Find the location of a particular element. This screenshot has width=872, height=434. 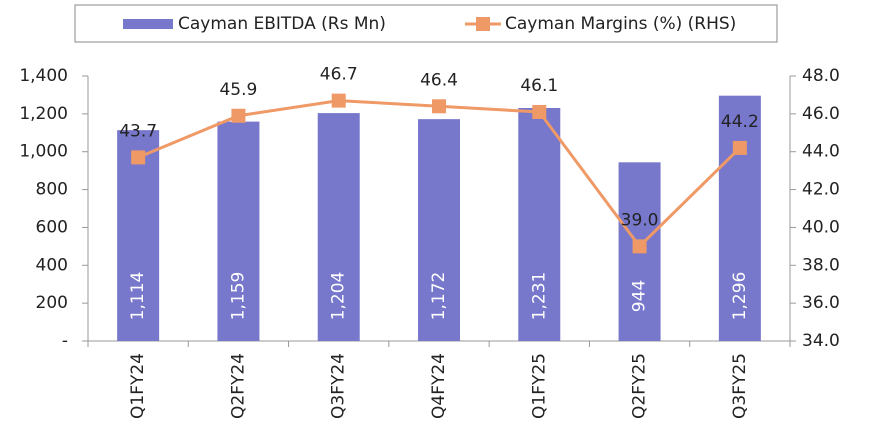

y-tick-label: - is located at coordinates (65, 341).